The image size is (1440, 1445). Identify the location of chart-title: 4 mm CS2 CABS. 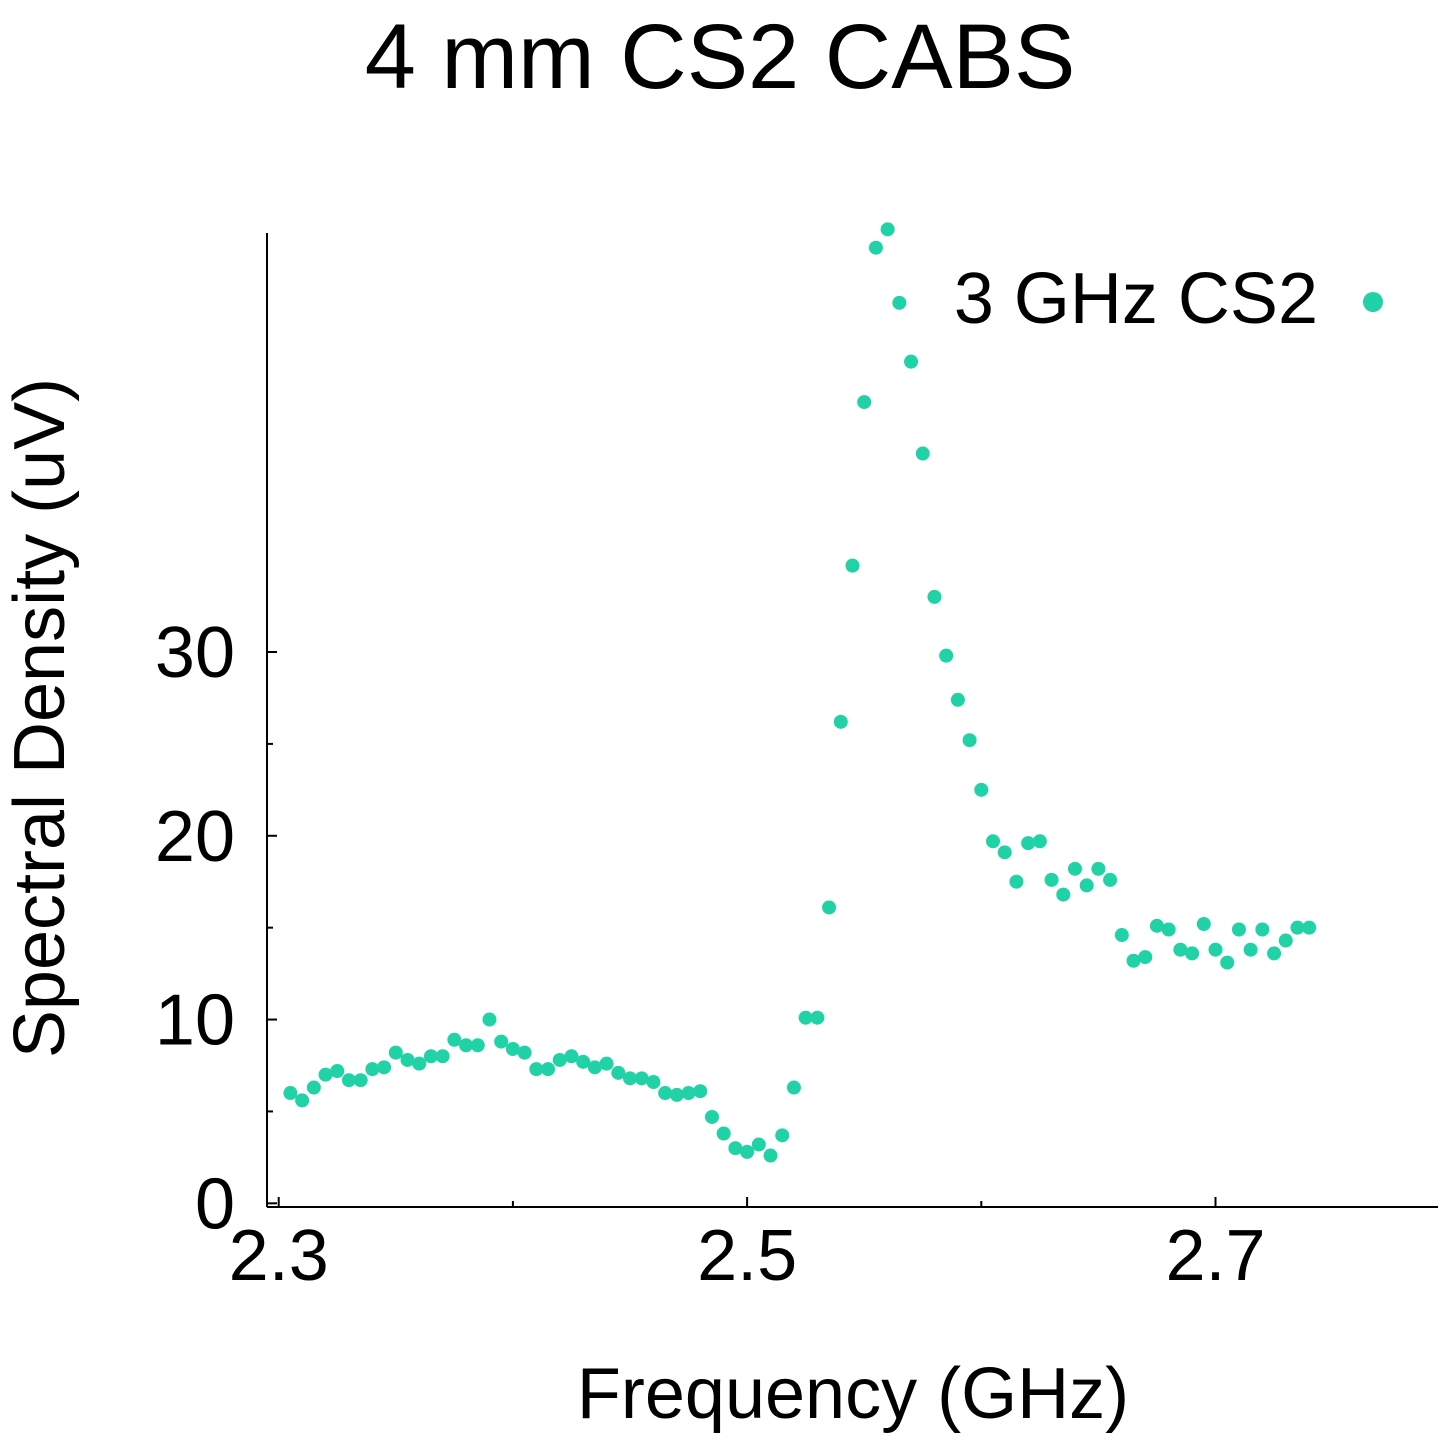
(720, 57).